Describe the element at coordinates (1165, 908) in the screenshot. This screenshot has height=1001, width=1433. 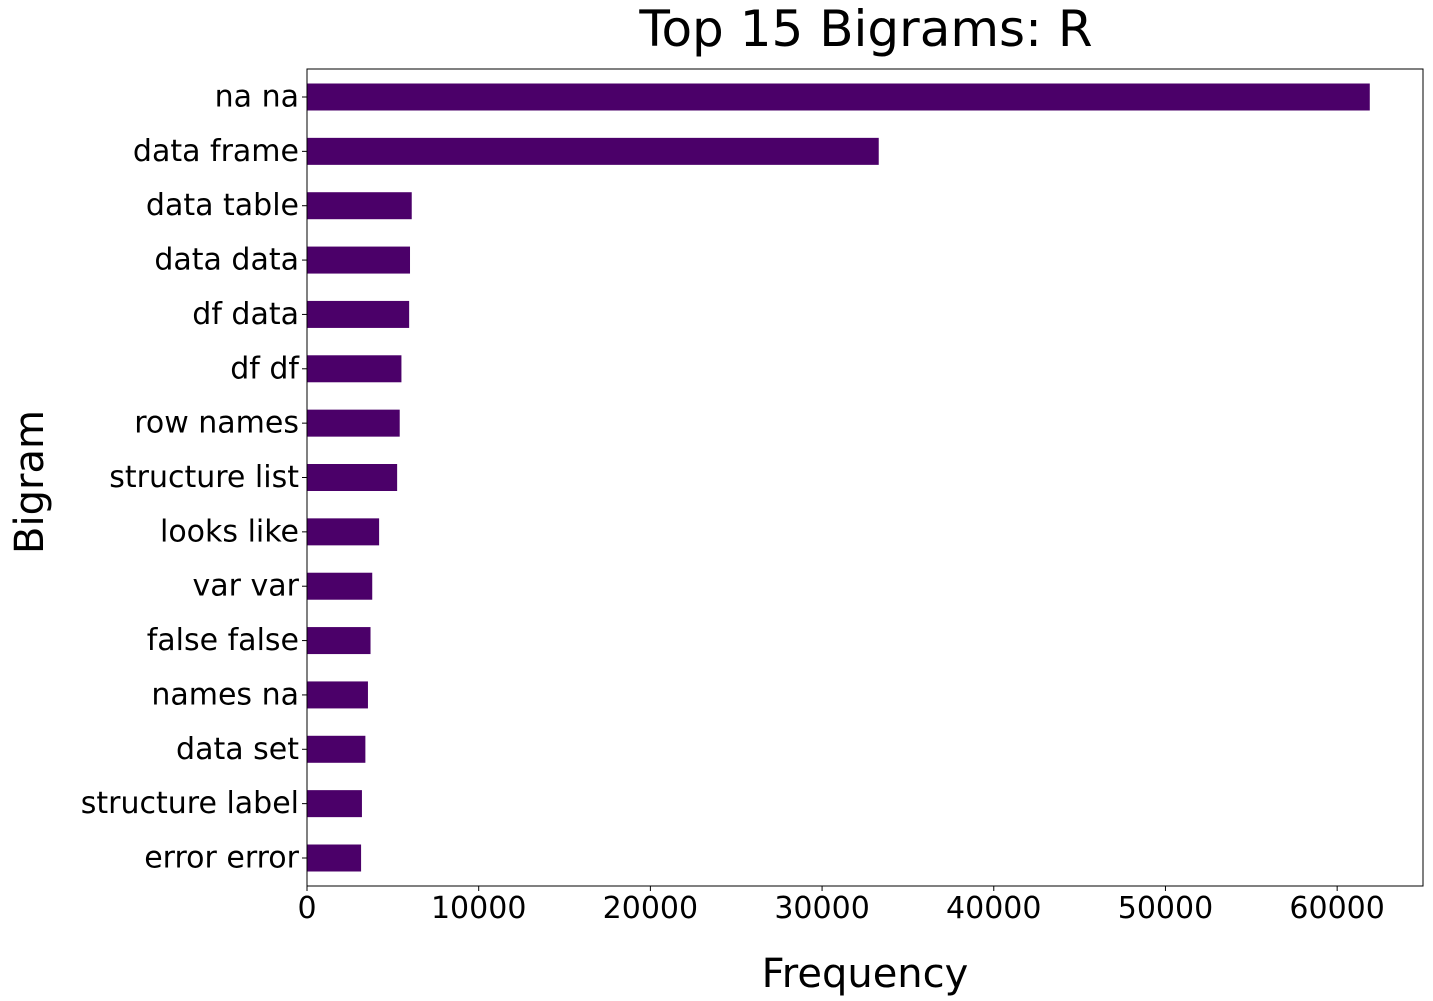
I see `x-tick-label: 50000` at that location.